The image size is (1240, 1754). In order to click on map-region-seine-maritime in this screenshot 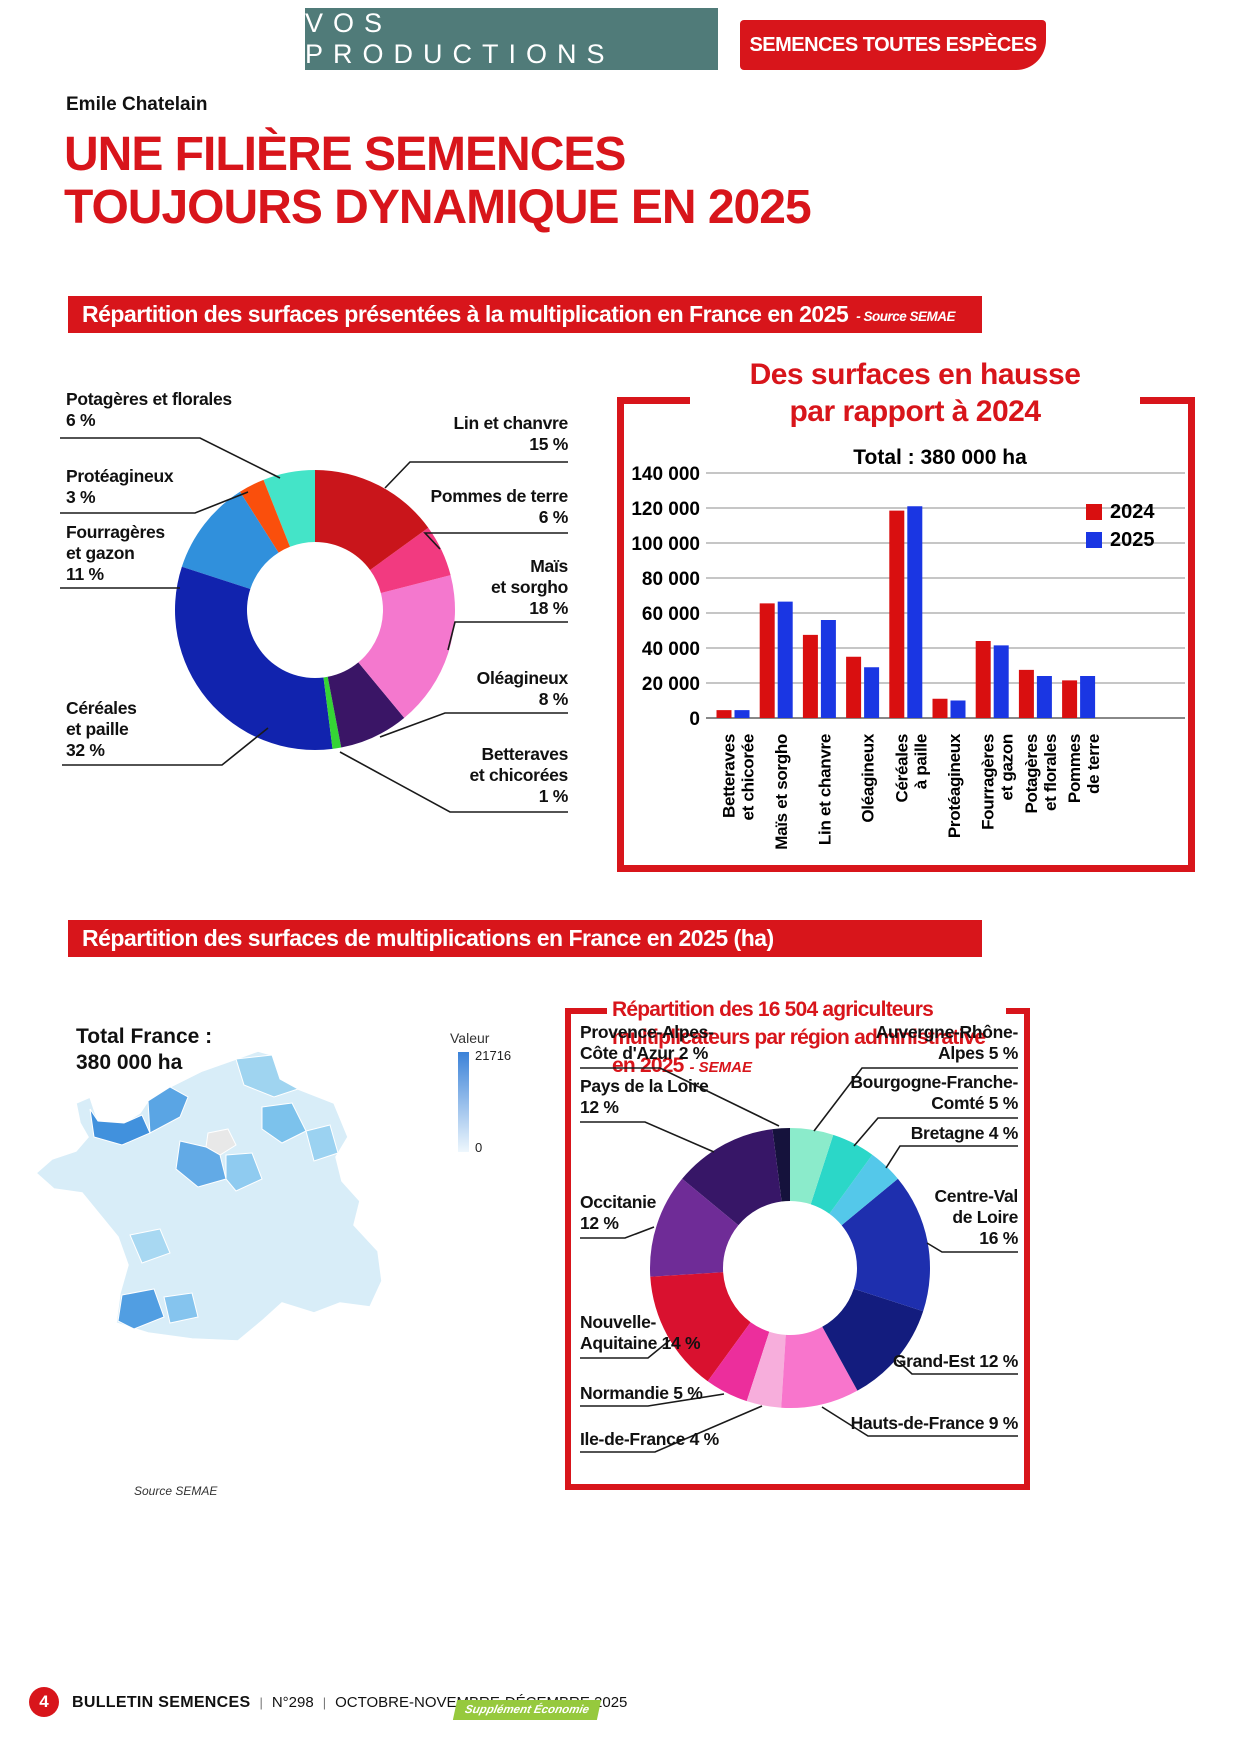, I will do `click(168, 1110)`.